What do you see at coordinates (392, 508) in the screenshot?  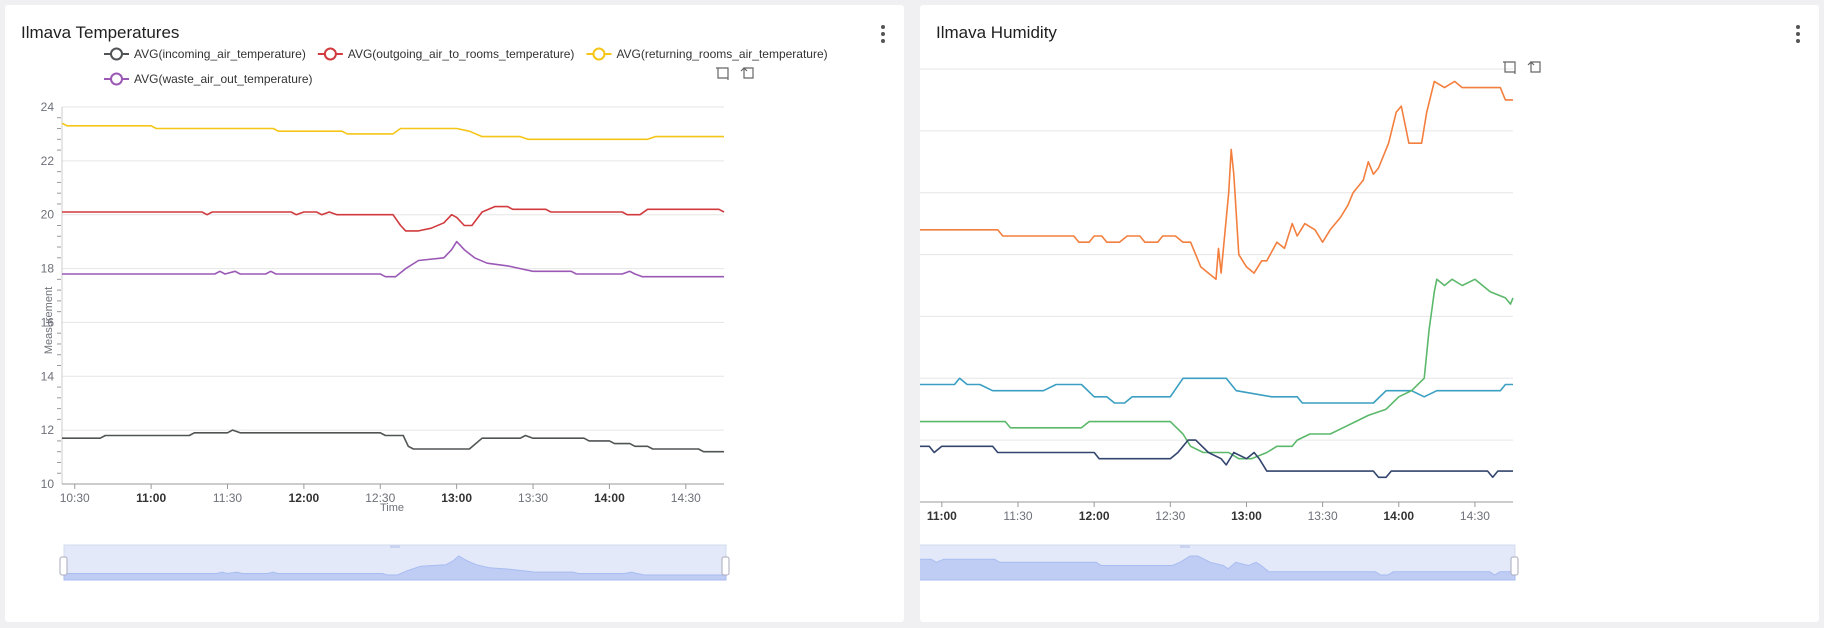 I see `x-axis-title: Time` at bounding box center [392, 508].